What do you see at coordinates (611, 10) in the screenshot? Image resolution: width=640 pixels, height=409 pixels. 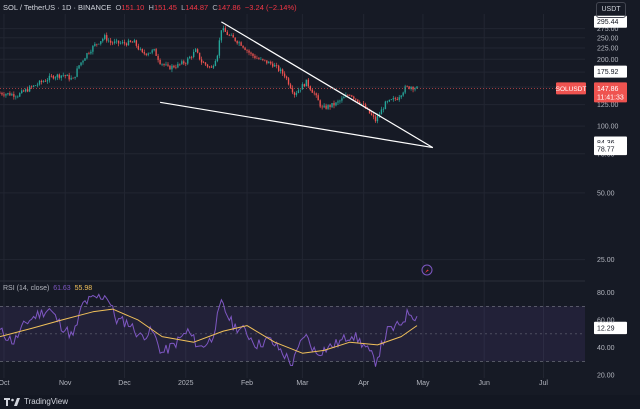 I see `currency-button: USDT` at bounding box center [611, 10].